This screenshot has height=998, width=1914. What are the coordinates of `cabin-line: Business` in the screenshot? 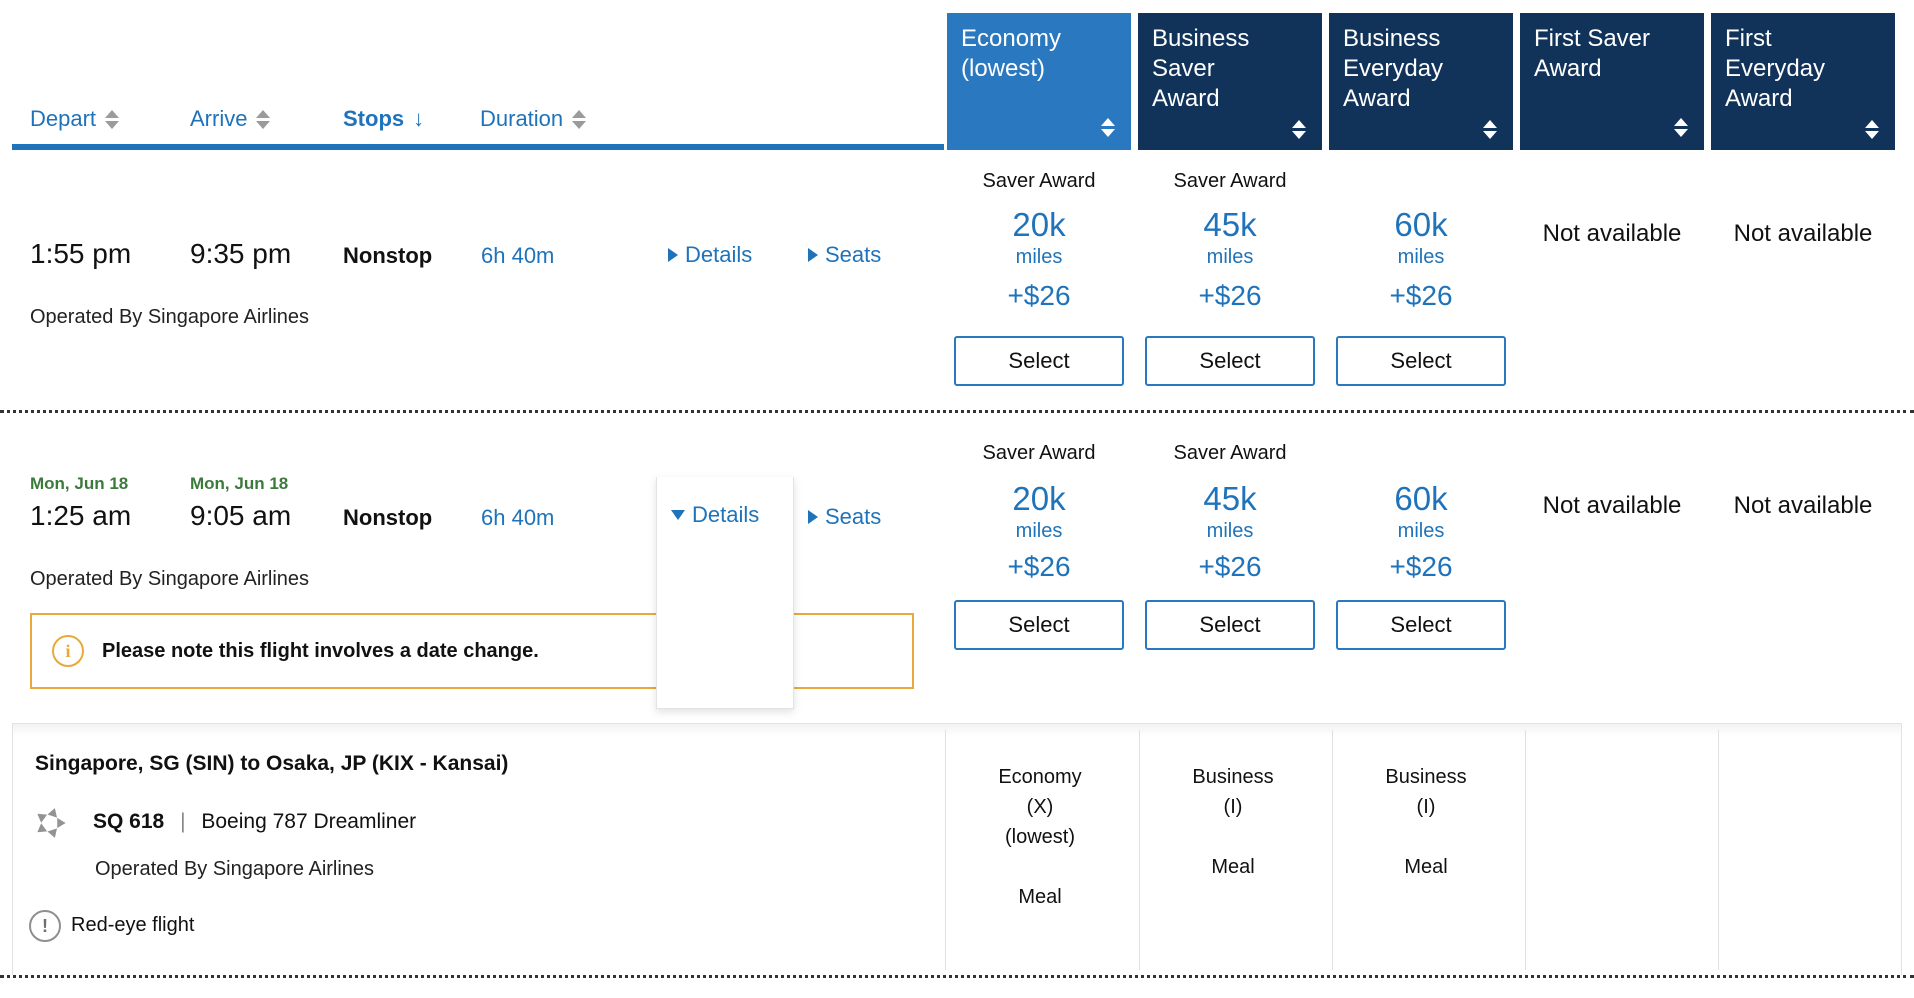 It's located at (1233, 777).